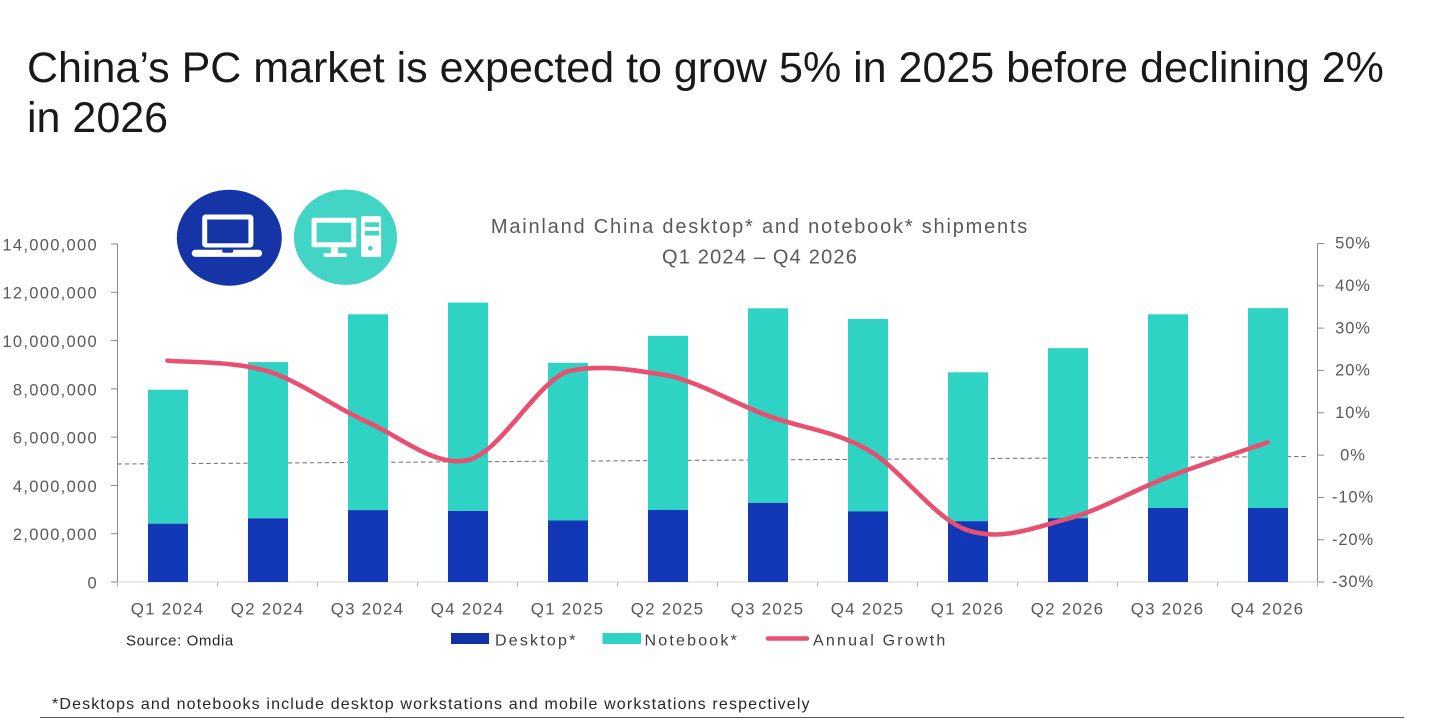 The height and width of the screenshot is (728, 1440). What do you see at coordinates (180, 641) in the screenshot?
I see `svg-text: Source: Omdia` at bounding box center [180, 641].